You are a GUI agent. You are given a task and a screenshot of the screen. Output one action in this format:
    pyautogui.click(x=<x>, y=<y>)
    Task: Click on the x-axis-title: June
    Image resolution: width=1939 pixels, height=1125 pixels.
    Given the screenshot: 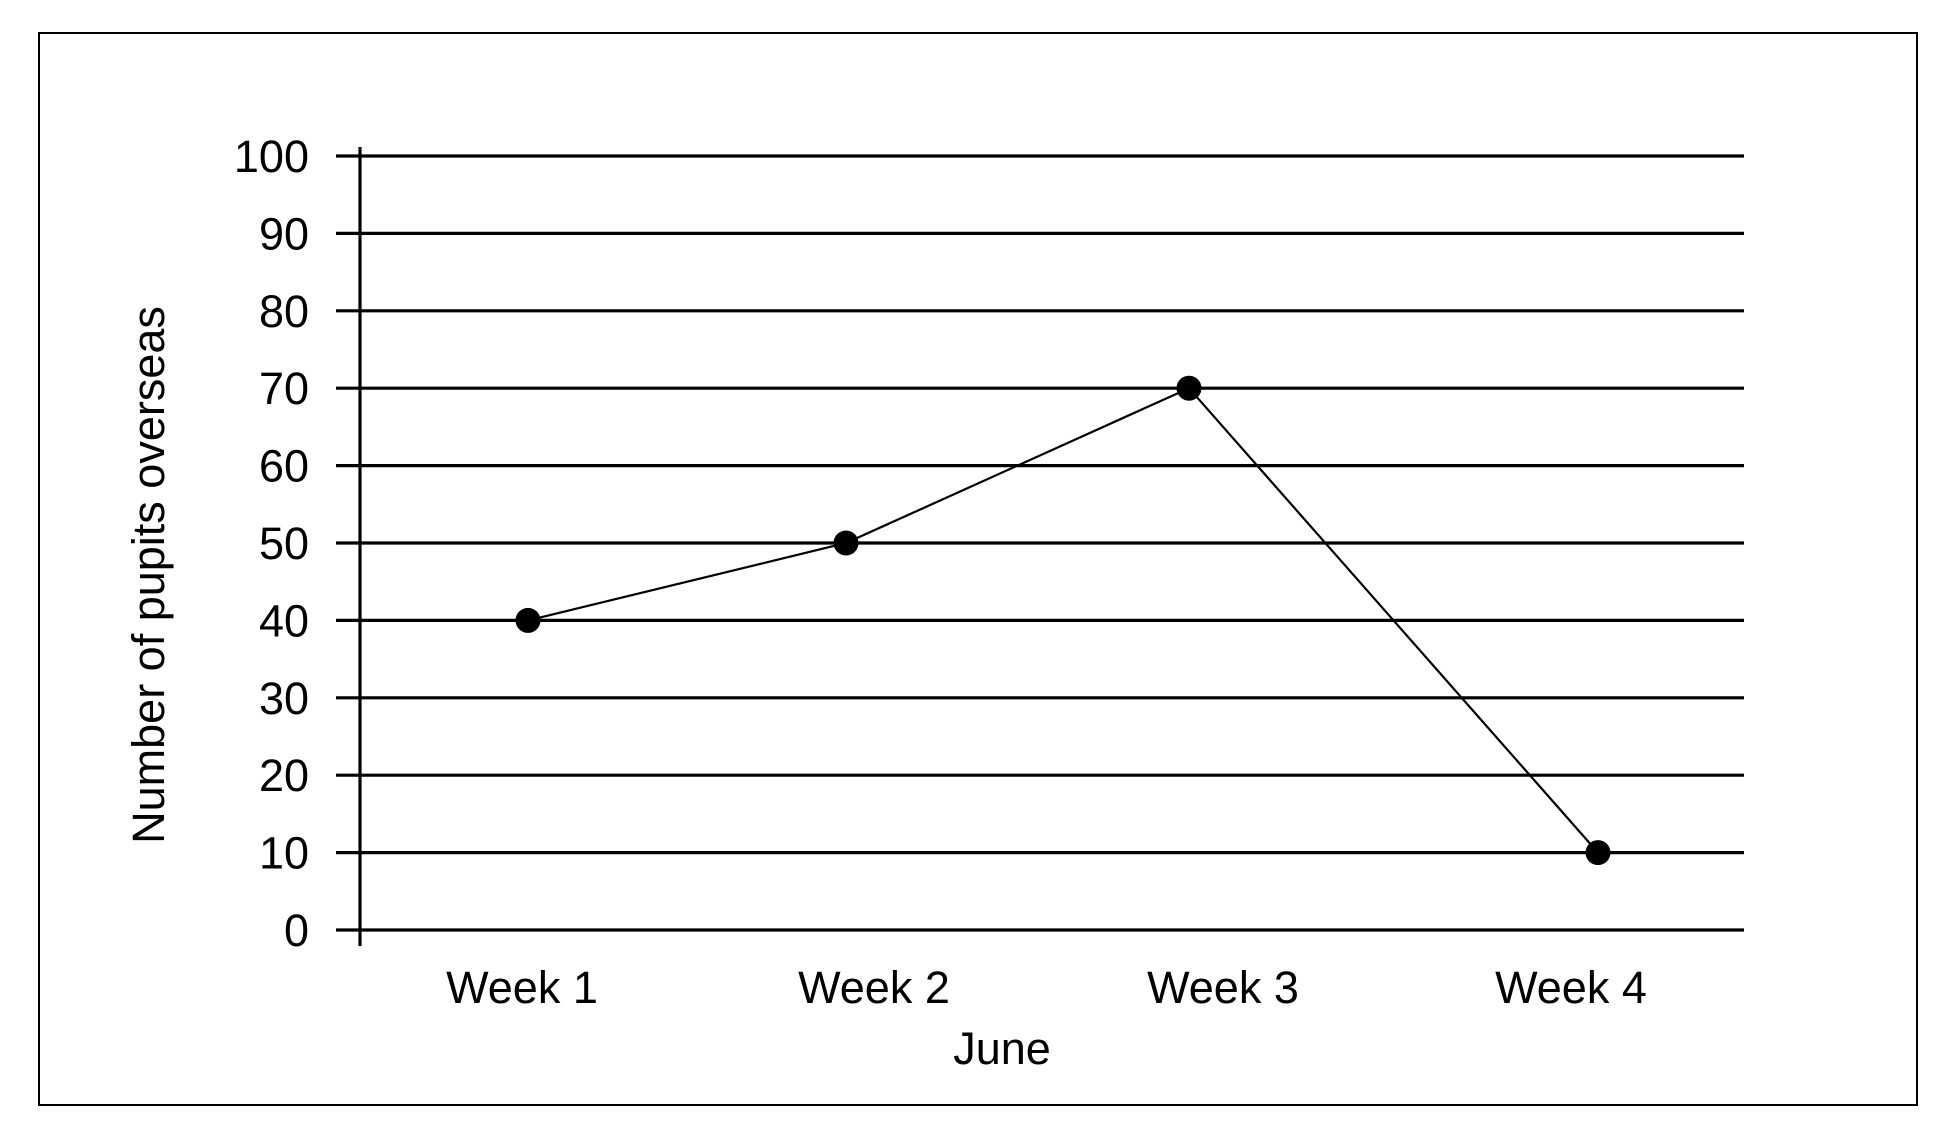 What is the action you would take?
    pyautogui.click(x=1002, y=1048)
    